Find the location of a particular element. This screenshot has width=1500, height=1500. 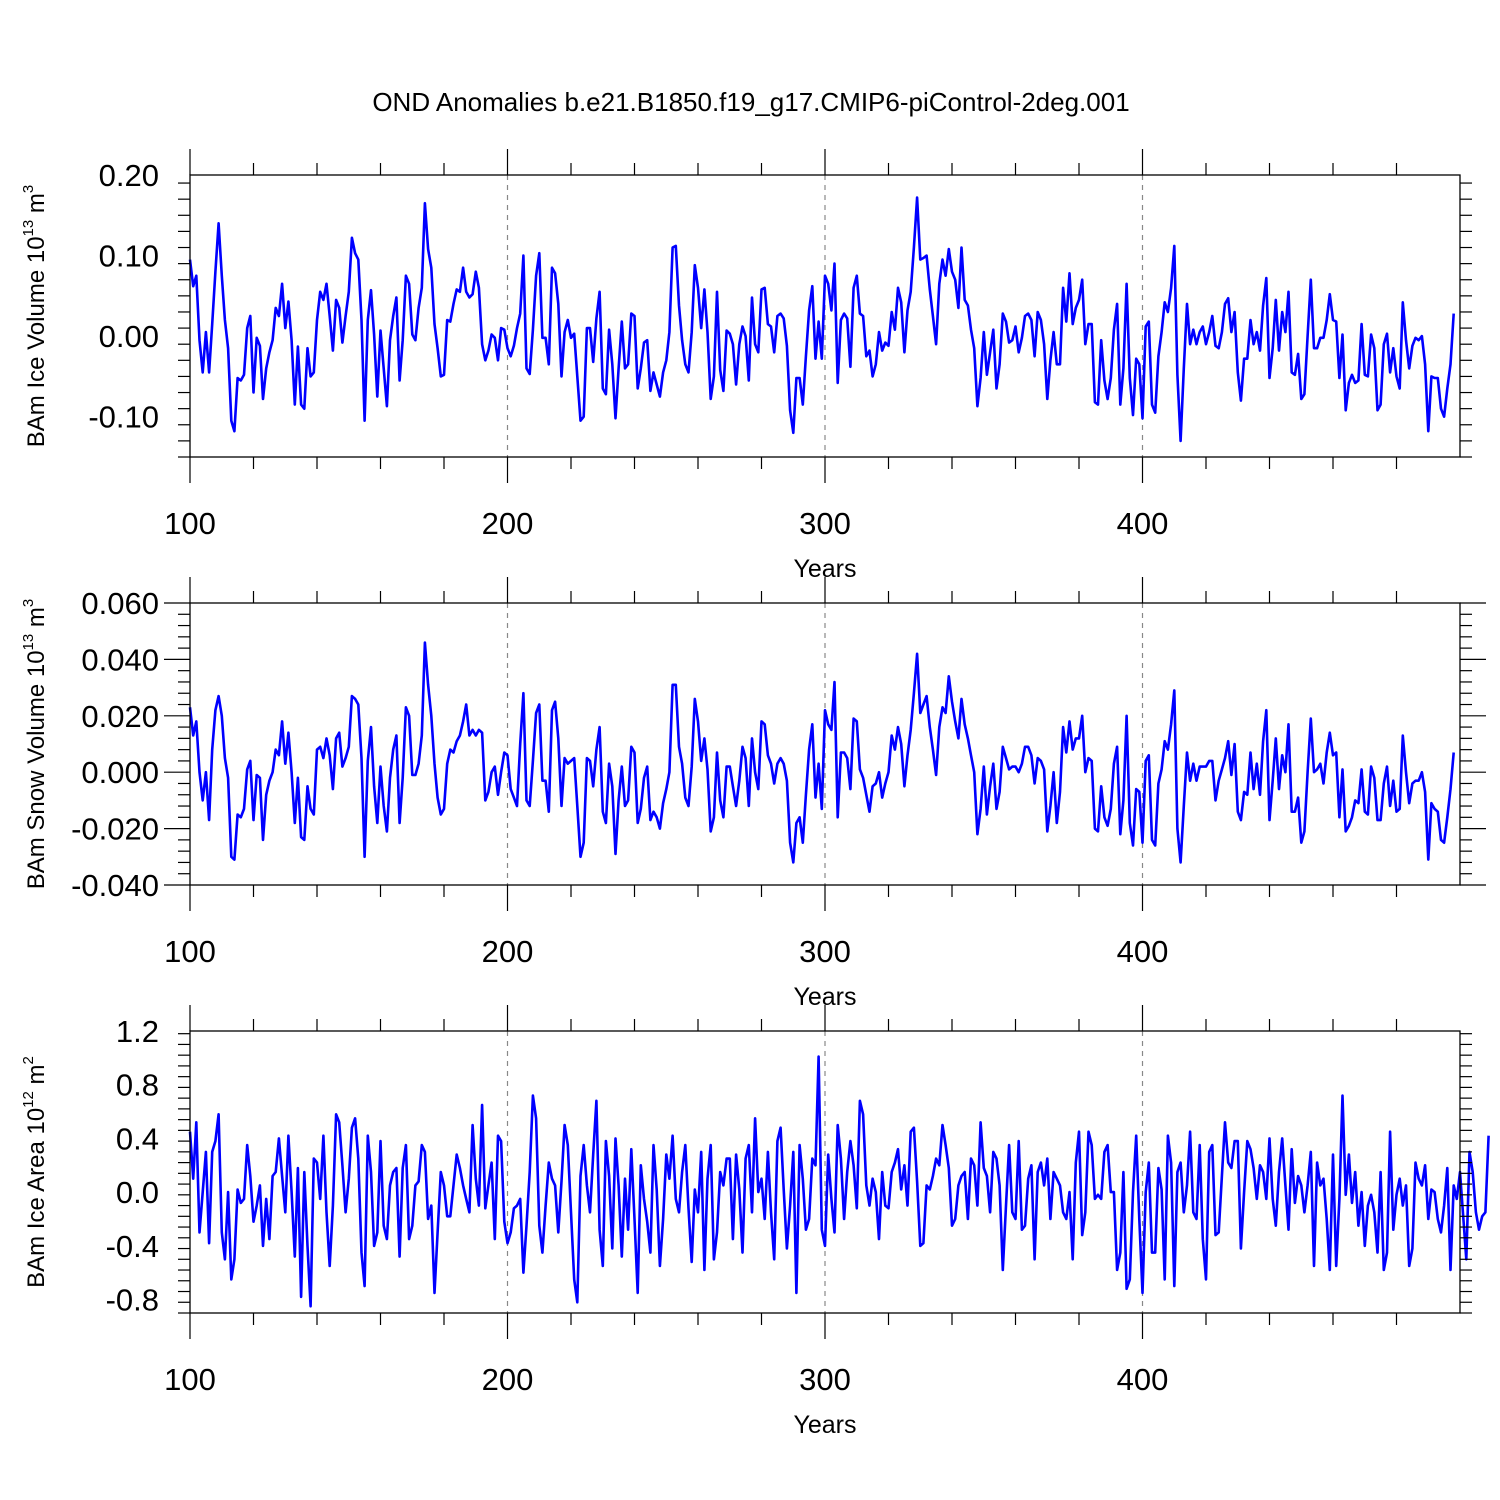

y-tick-label: -0.4 is located at coordinates (132, 1246).